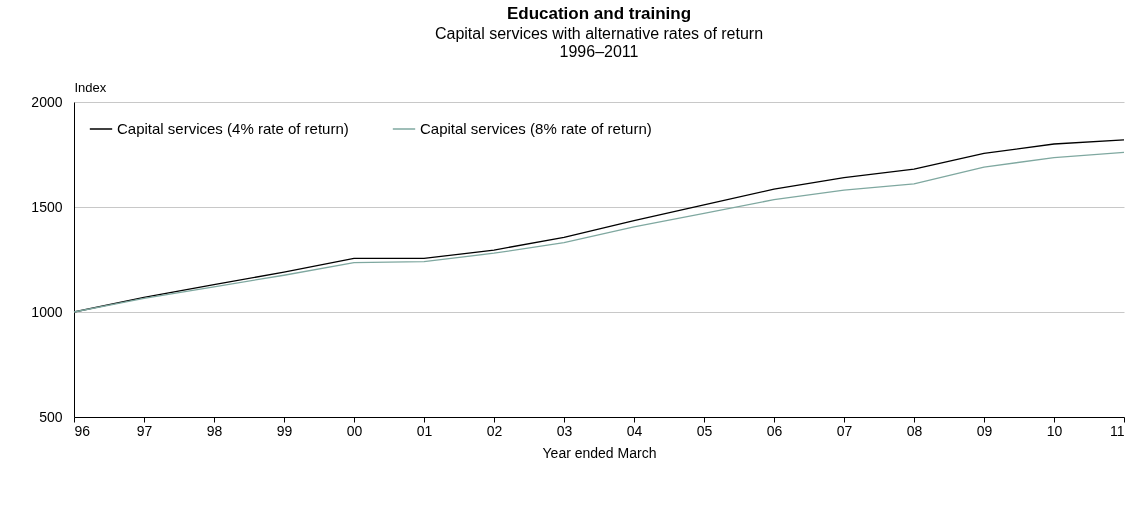 This screenshot has width=1141, height=525. What do you see at coordinates (51, 416) in the screenshot?
I see `y-tick-label: 500` at bounding box center [51, 416].